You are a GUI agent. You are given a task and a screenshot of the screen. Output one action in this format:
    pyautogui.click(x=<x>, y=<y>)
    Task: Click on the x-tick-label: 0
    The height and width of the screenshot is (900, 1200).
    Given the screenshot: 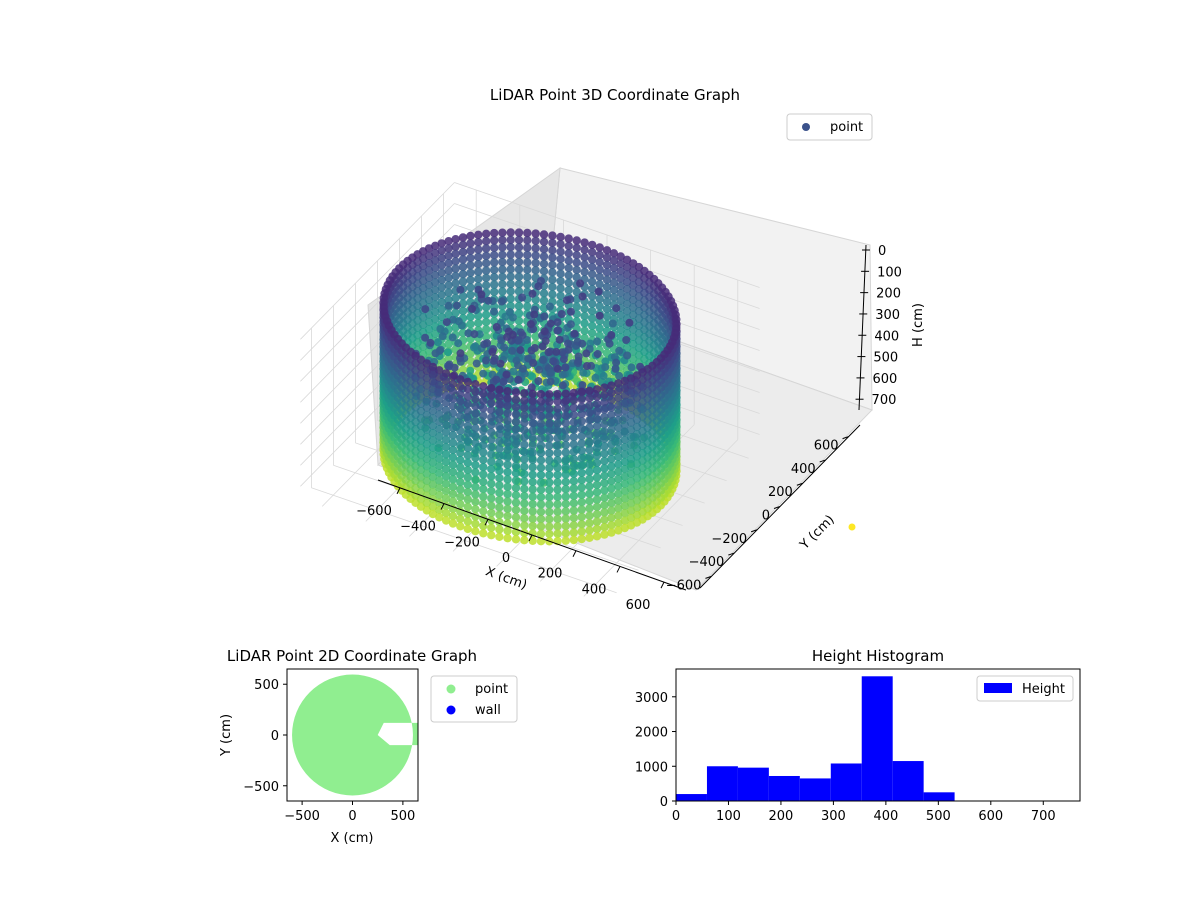 What is the action you would take?
    pyautogui.click(x=676, y=816)
    